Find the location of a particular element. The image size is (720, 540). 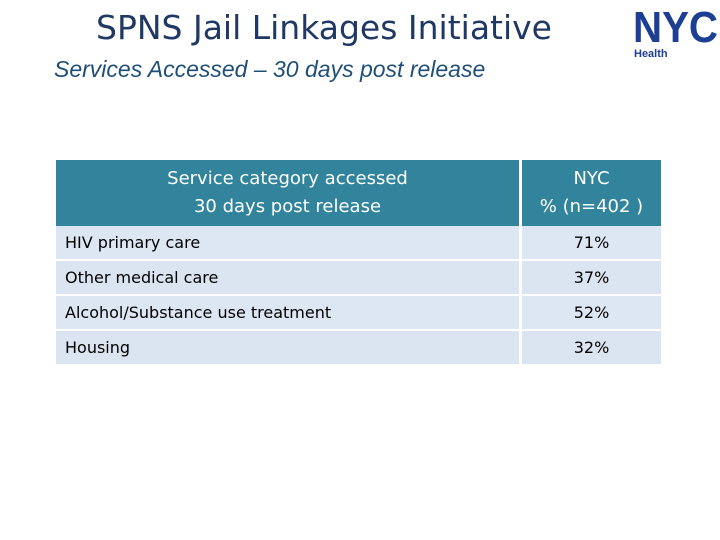

row-value: 37% is located at coordinates (591, 278).